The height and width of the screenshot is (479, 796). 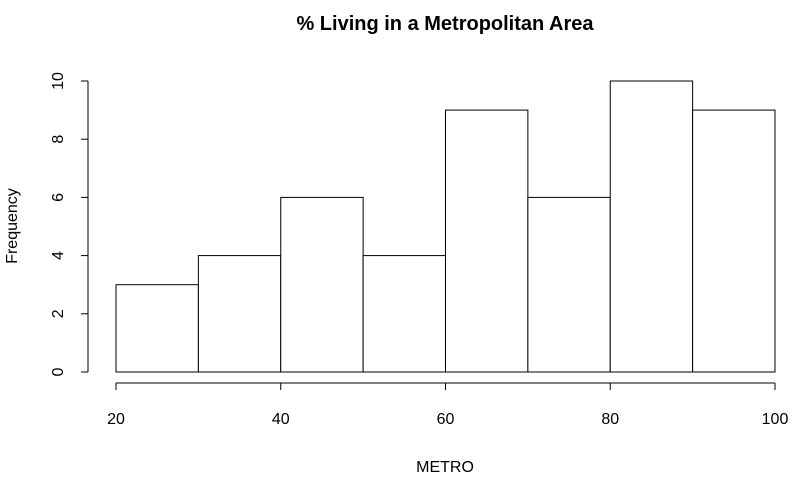 I want to click on chart-title: % Living in a Metropolitan Area, so click(x=445, y=24).